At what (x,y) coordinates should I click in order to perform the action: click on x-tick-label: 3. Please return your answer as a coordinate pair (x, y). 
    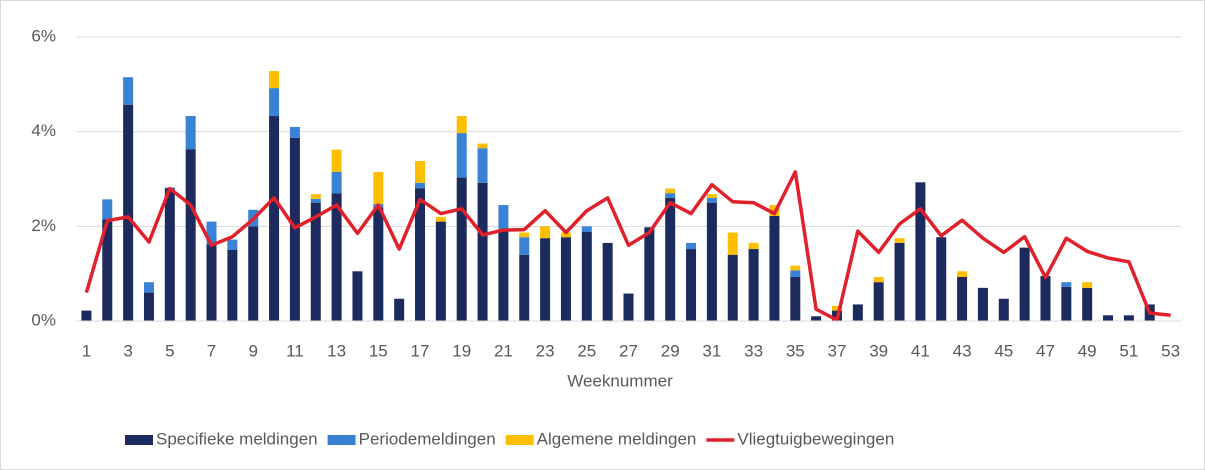
    Looking at the image, I should click on (127, 350).